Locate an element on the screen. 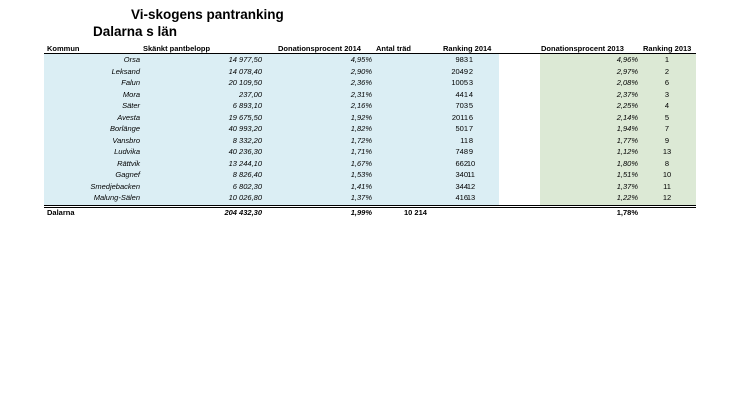  table-row: Smedjebacken 6 802,30 1,41% 344 12 1,37% 11 is located at coordinates (373, 187).